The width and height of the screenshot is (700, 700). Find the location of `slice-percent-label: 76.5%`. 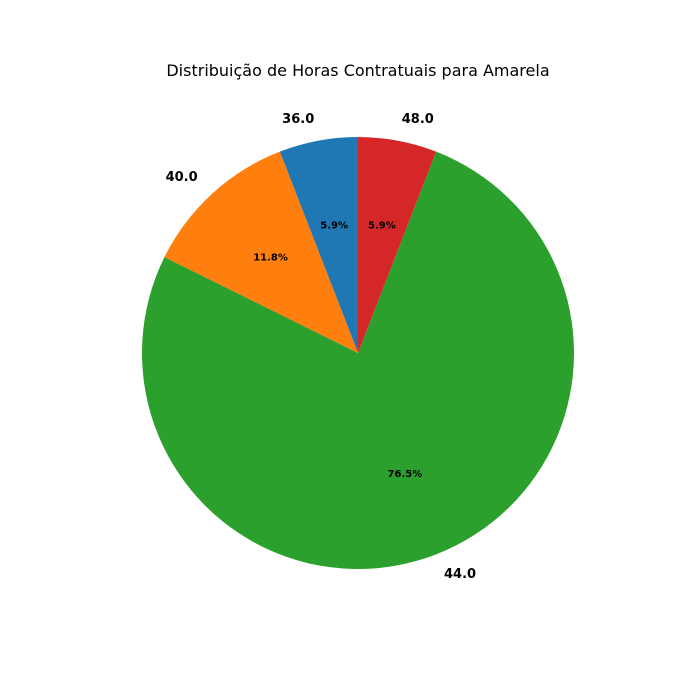

slice-percent-label: 76.5% is located at coordinates (405, 474).